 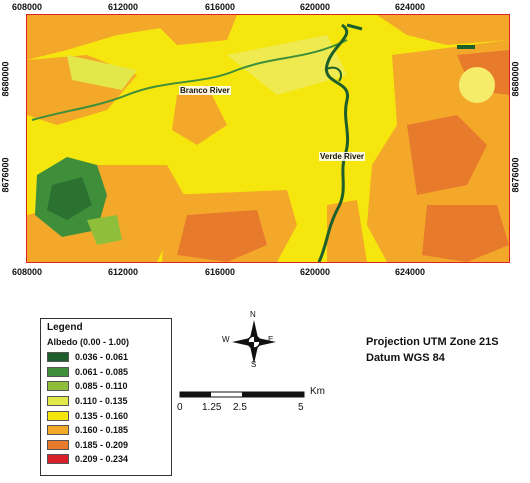 What do you see at coordinates (253, 314) in the screenshot?
I see `north-label: N` at bounding box center [253, 314].